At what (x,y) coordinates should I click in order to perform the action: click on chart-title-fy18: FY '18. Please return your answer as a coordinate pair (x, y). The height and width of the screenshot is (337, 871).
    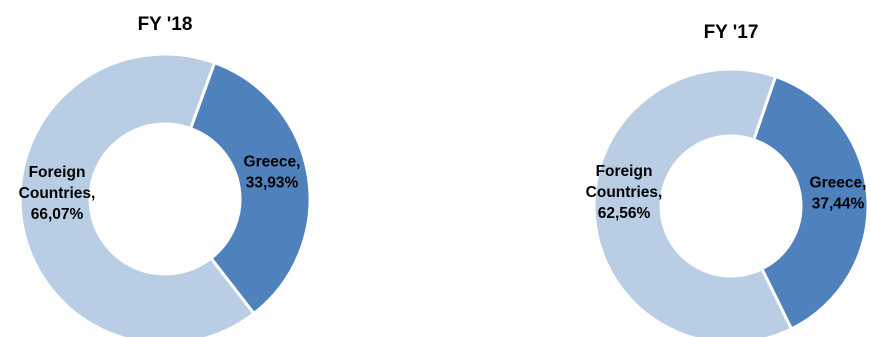
    Looking at the image, I should click on (165, 24).